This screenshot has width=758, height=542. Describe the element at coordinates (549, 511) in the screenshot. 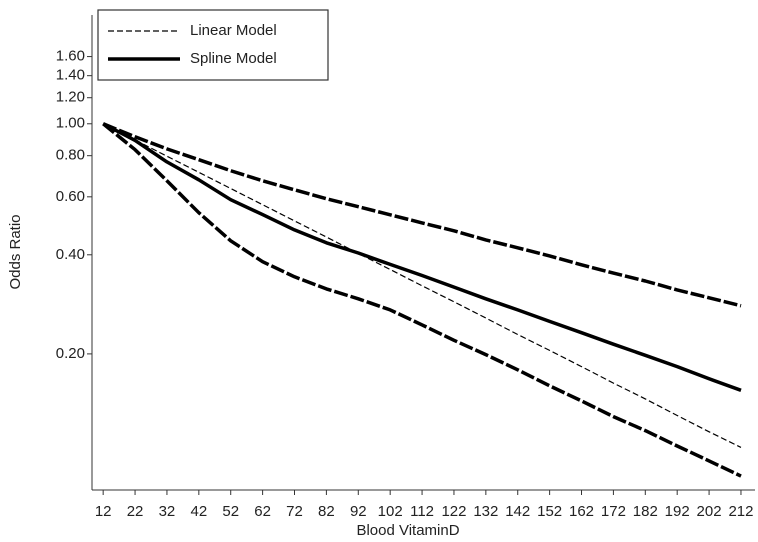

I see `x-tick-label: 152` at that location.